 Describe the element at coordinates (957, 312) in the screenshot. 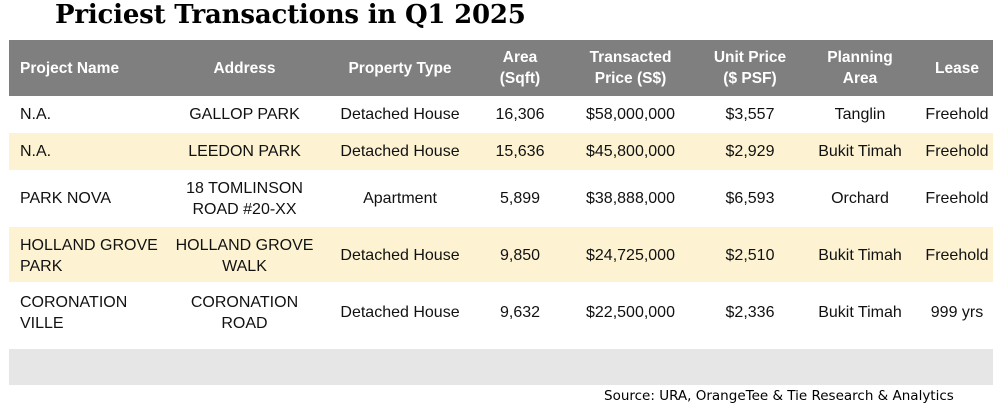

I see `lease-cell: 999 yrs` at that location.